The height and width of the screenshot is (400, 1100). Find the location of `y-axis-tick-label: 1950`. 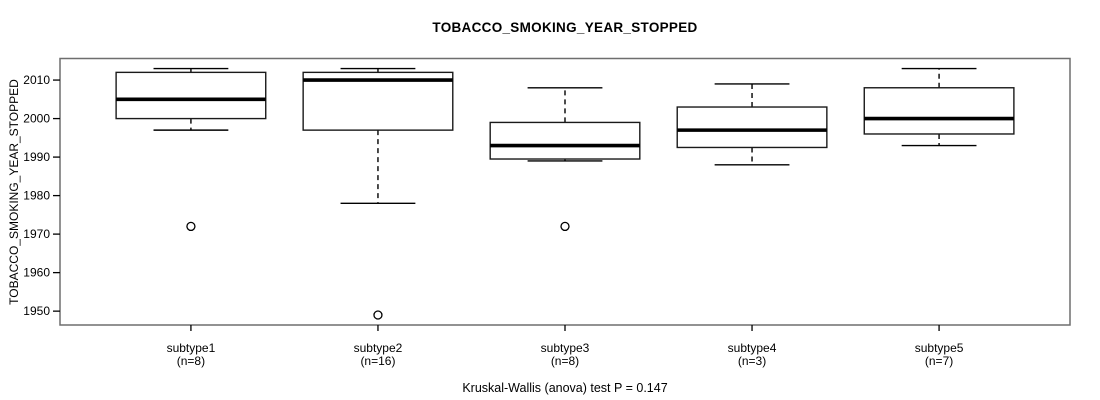

y-axis-tick-label: 1950 is located at coordinates (36, 311).